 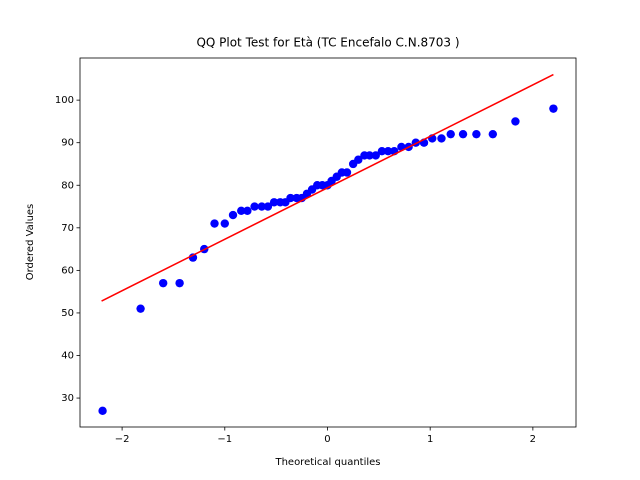 What do you see at coordinates (67, 313) in the screenshot?
I see `y-tick-label: 50` at bounding box center [67, 313].